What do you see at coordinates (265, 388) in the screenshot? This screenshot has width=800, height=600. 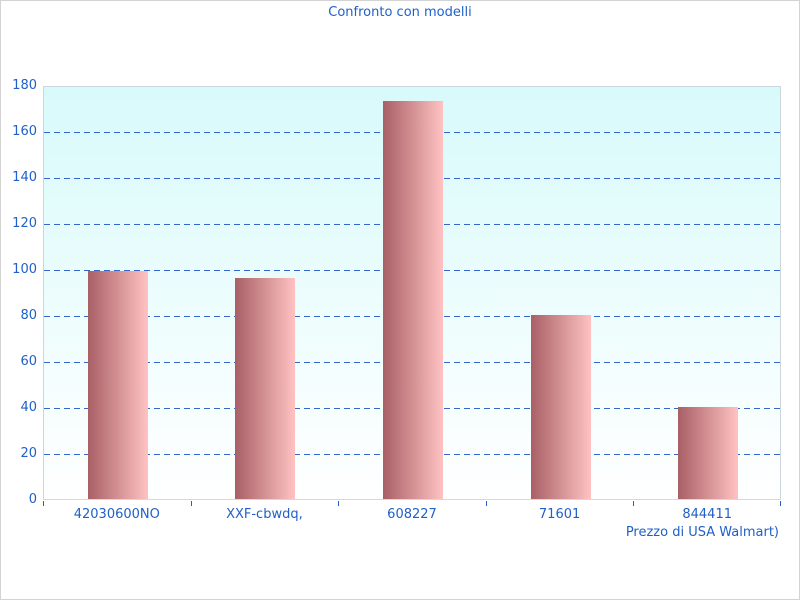 I see `bar-XXF-cbwdq,` at bounding box center [265, 388].